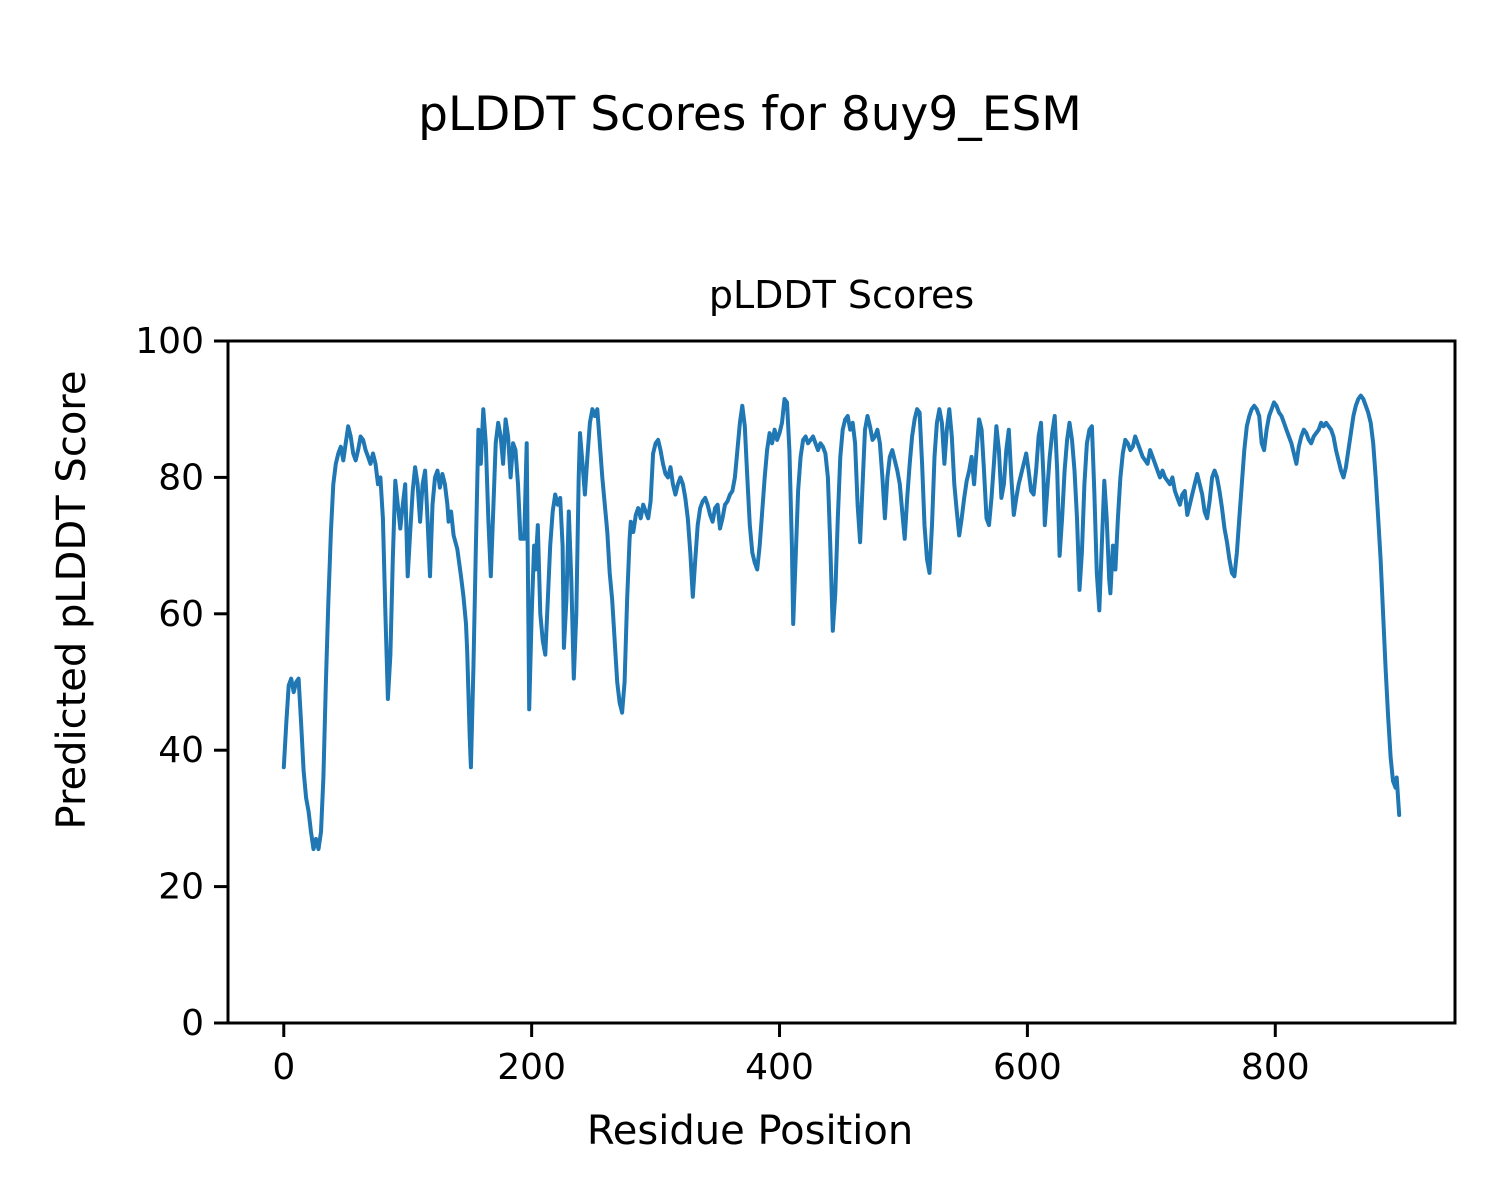 This screenshot has width=1500, height=1200. Describe the element at coordinates (1275, 1067) in the screenshot. I see `x-tick-label: 800` at that location.